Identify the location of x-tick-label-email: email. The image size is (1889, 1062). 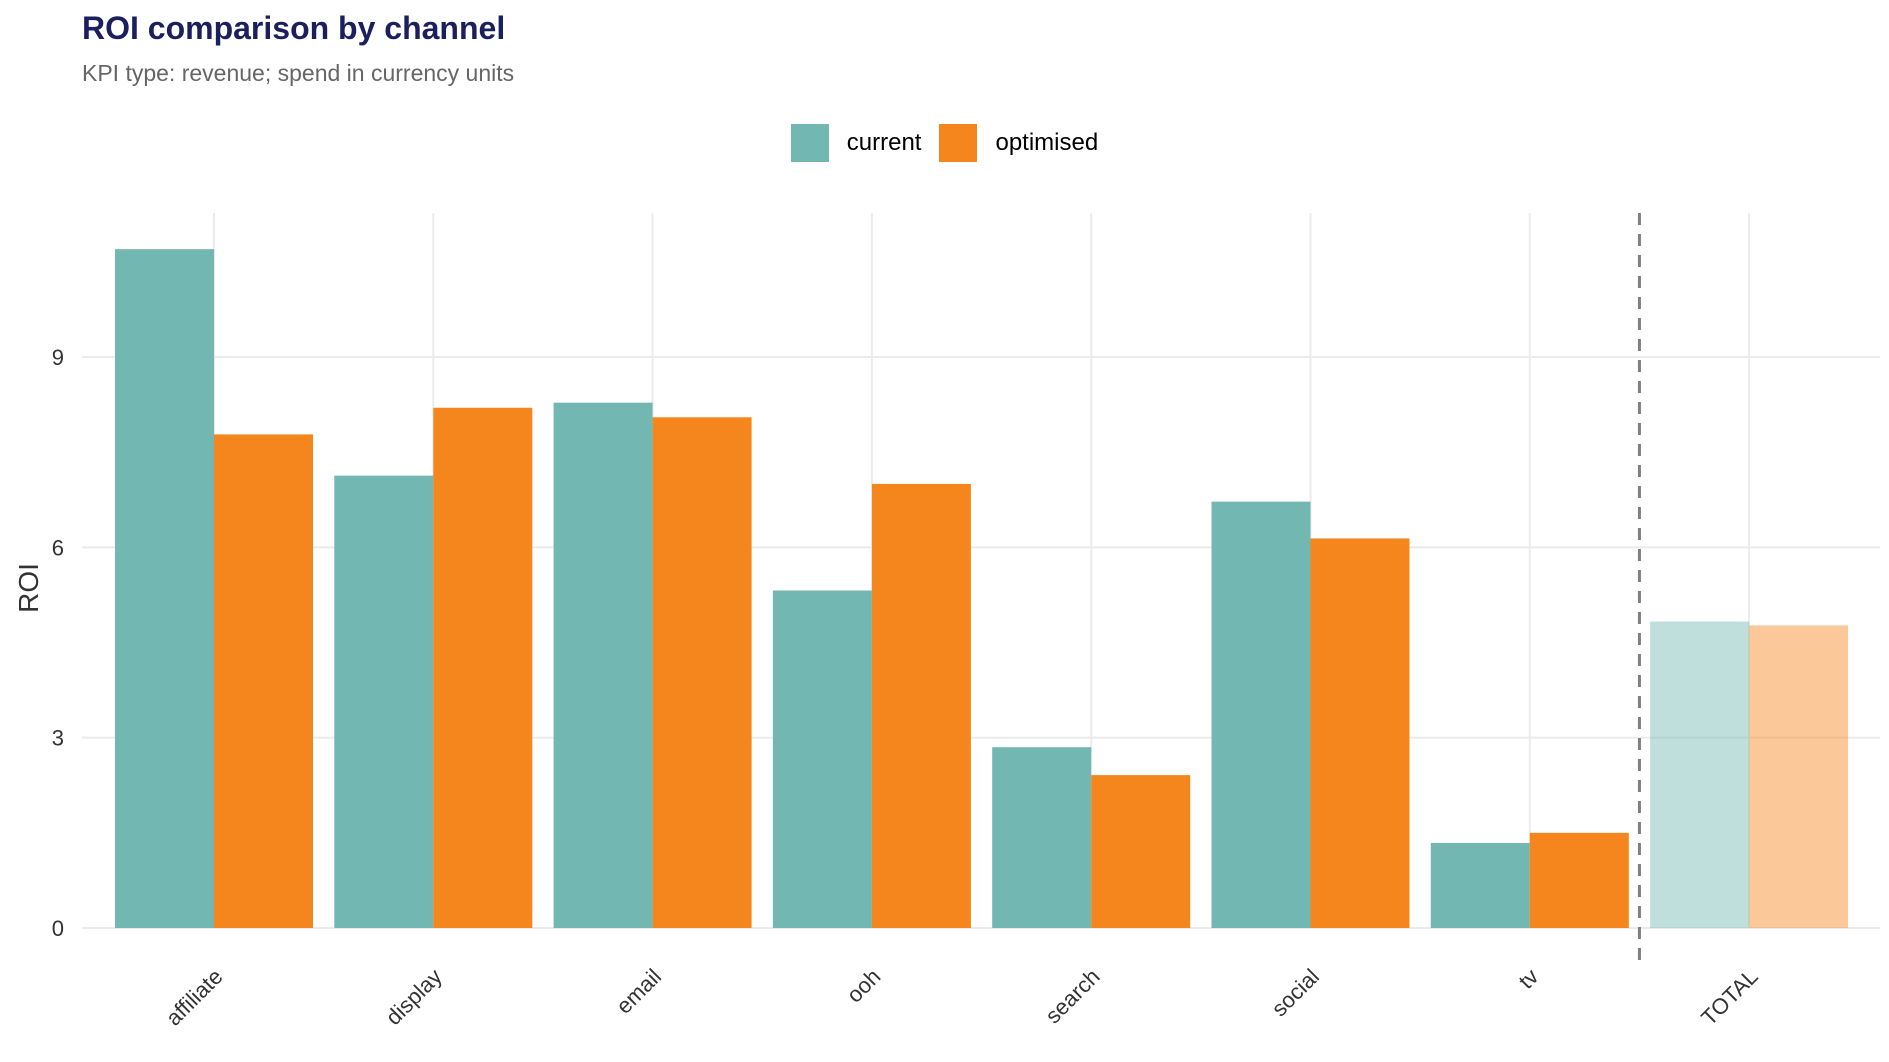
(638, 991).